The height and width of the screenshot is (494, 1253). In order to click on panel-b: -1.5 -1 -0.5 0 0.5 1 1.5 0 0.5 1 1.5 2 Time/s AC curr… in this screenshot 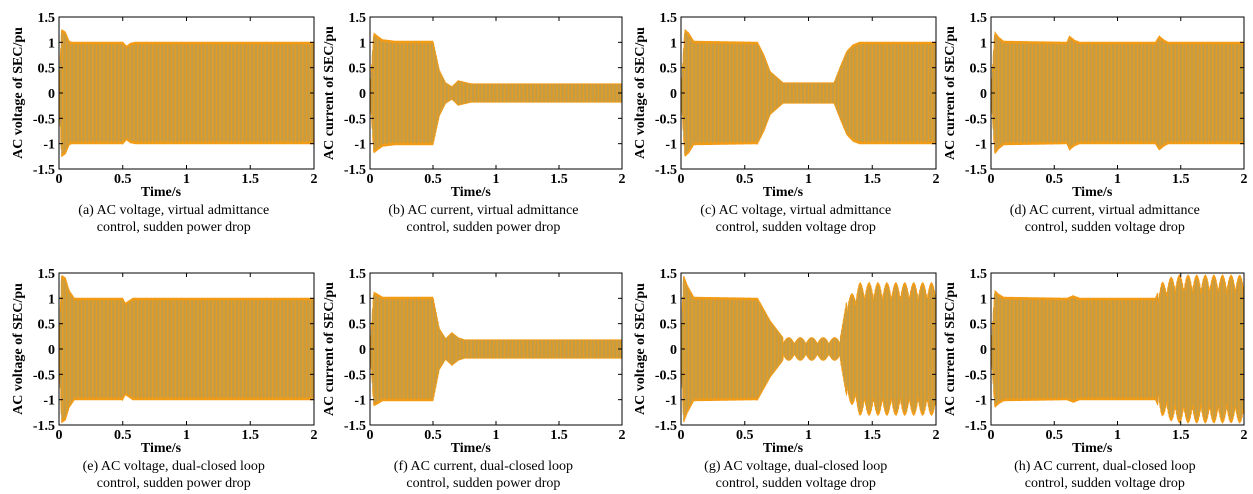, I will do `click(474, 123)`.